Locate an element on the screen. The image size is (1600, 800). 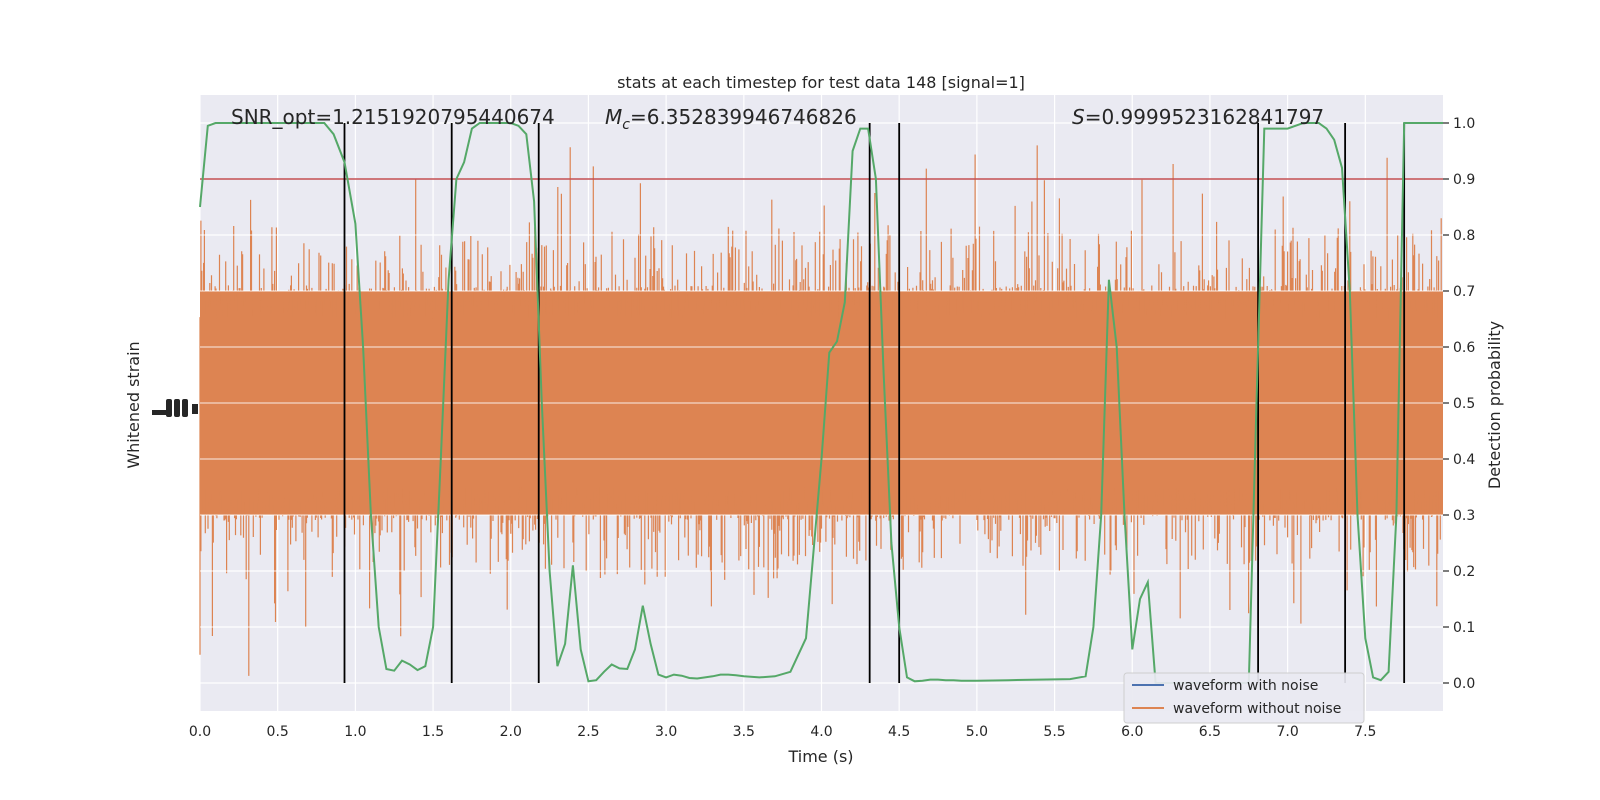
chirp-mass-annotation: Mc=6.352839946746826 is located at coordinates (731, 119).